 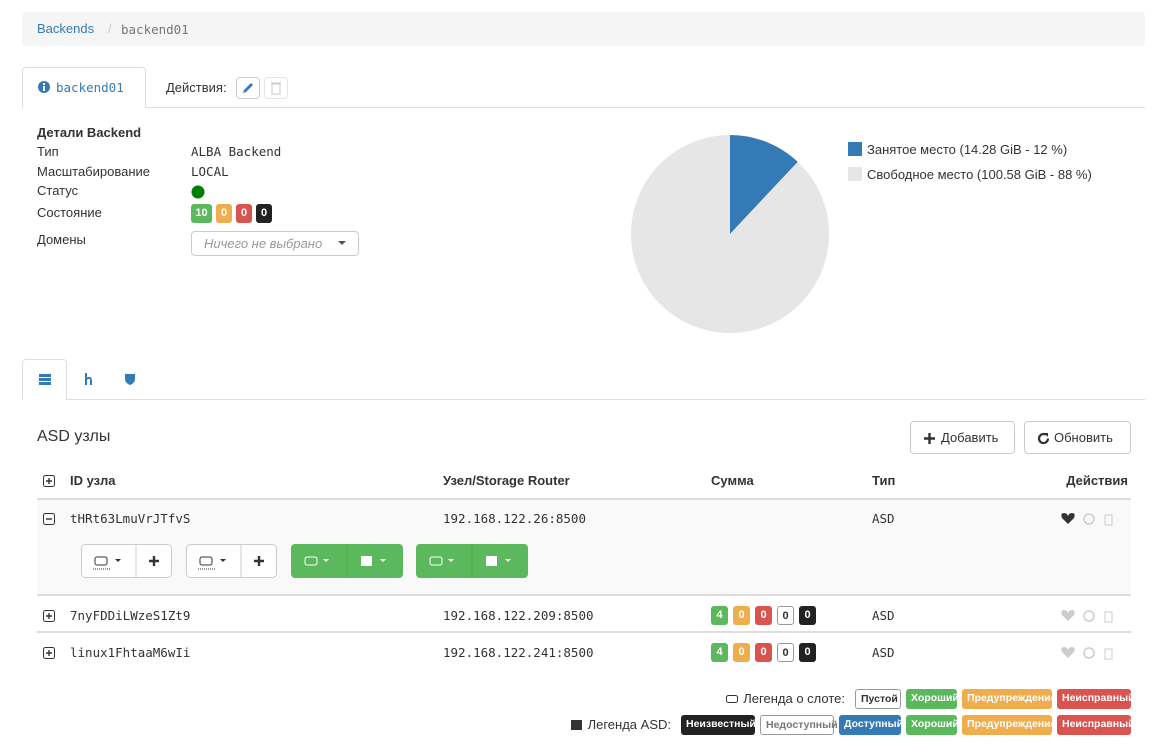 I want to click on column-header: Узел/Storage Router, so click(x=506, y=480).